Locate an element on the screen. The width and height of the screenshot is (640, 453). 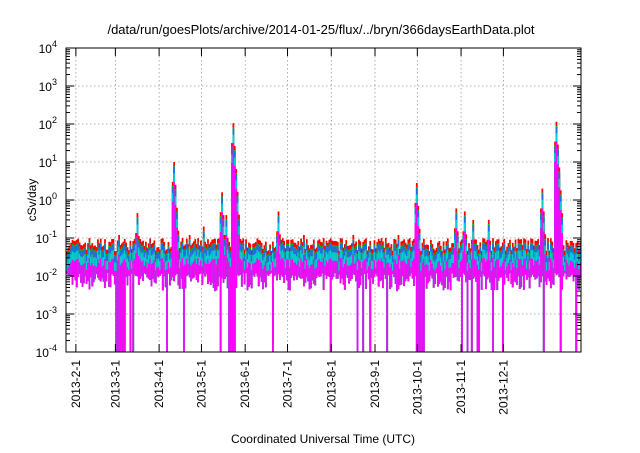
x-tick-label: 2013-12-1 is located at coordinates (503, 387).